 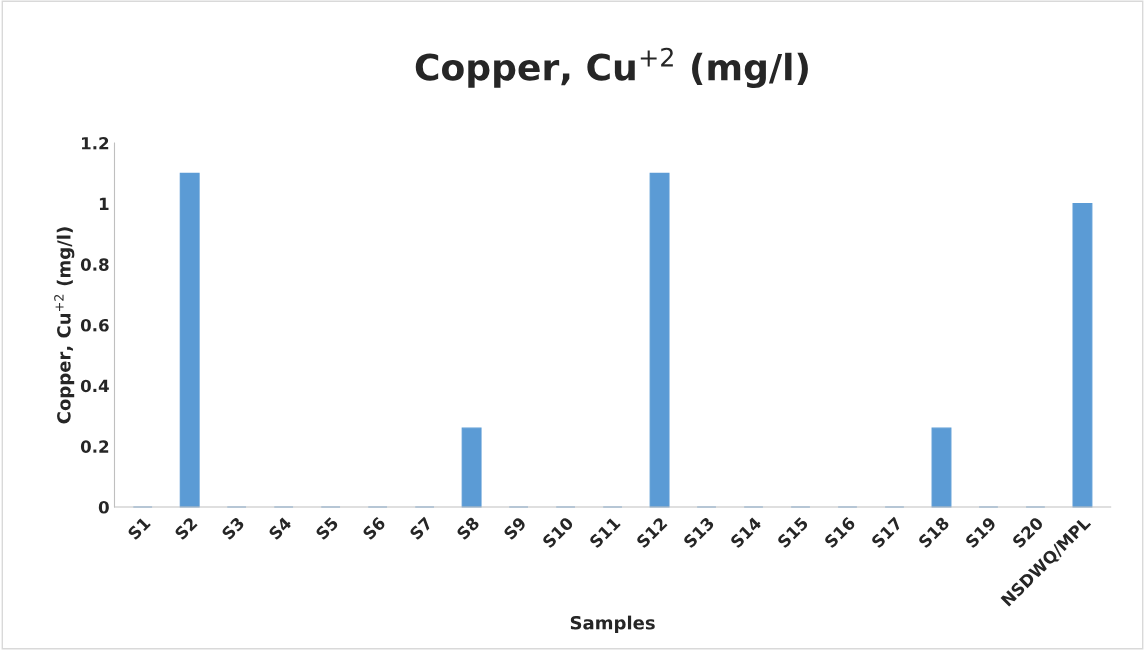 What do you see at coordinates (95, 143) in the screenshot?
I see `y-tick-label: 1.2` at bounding box center [95, 143].